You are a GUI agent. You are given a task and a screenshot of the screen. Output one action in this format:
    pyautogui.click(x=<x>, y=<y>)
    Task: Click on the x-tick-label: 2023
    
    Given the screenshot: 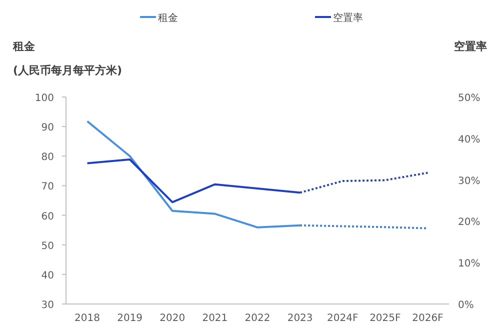 What is the action you would take?
    pyautogui.click(x=300, y=318)
    